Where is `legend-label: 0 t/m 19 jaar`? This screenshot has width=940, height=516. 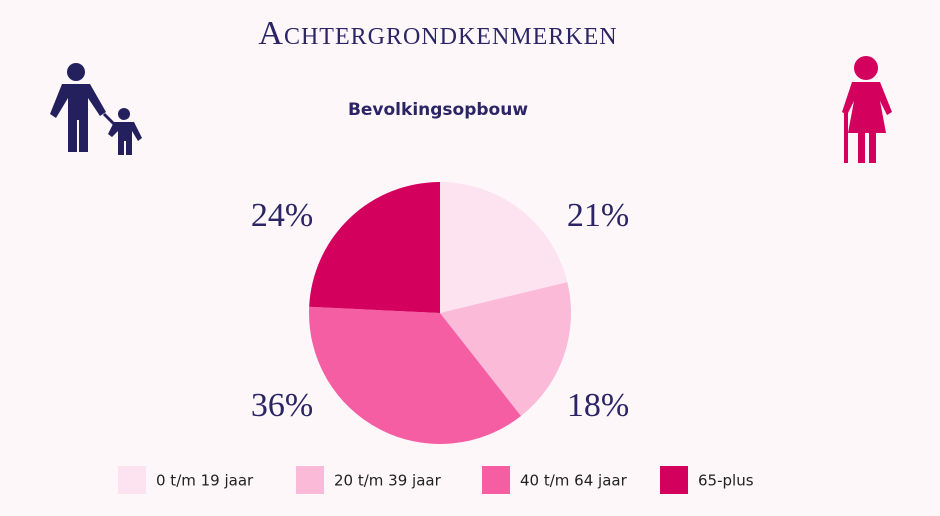 legend-label: 0 t/m 19 jaar is located at coordinates (205, 481).